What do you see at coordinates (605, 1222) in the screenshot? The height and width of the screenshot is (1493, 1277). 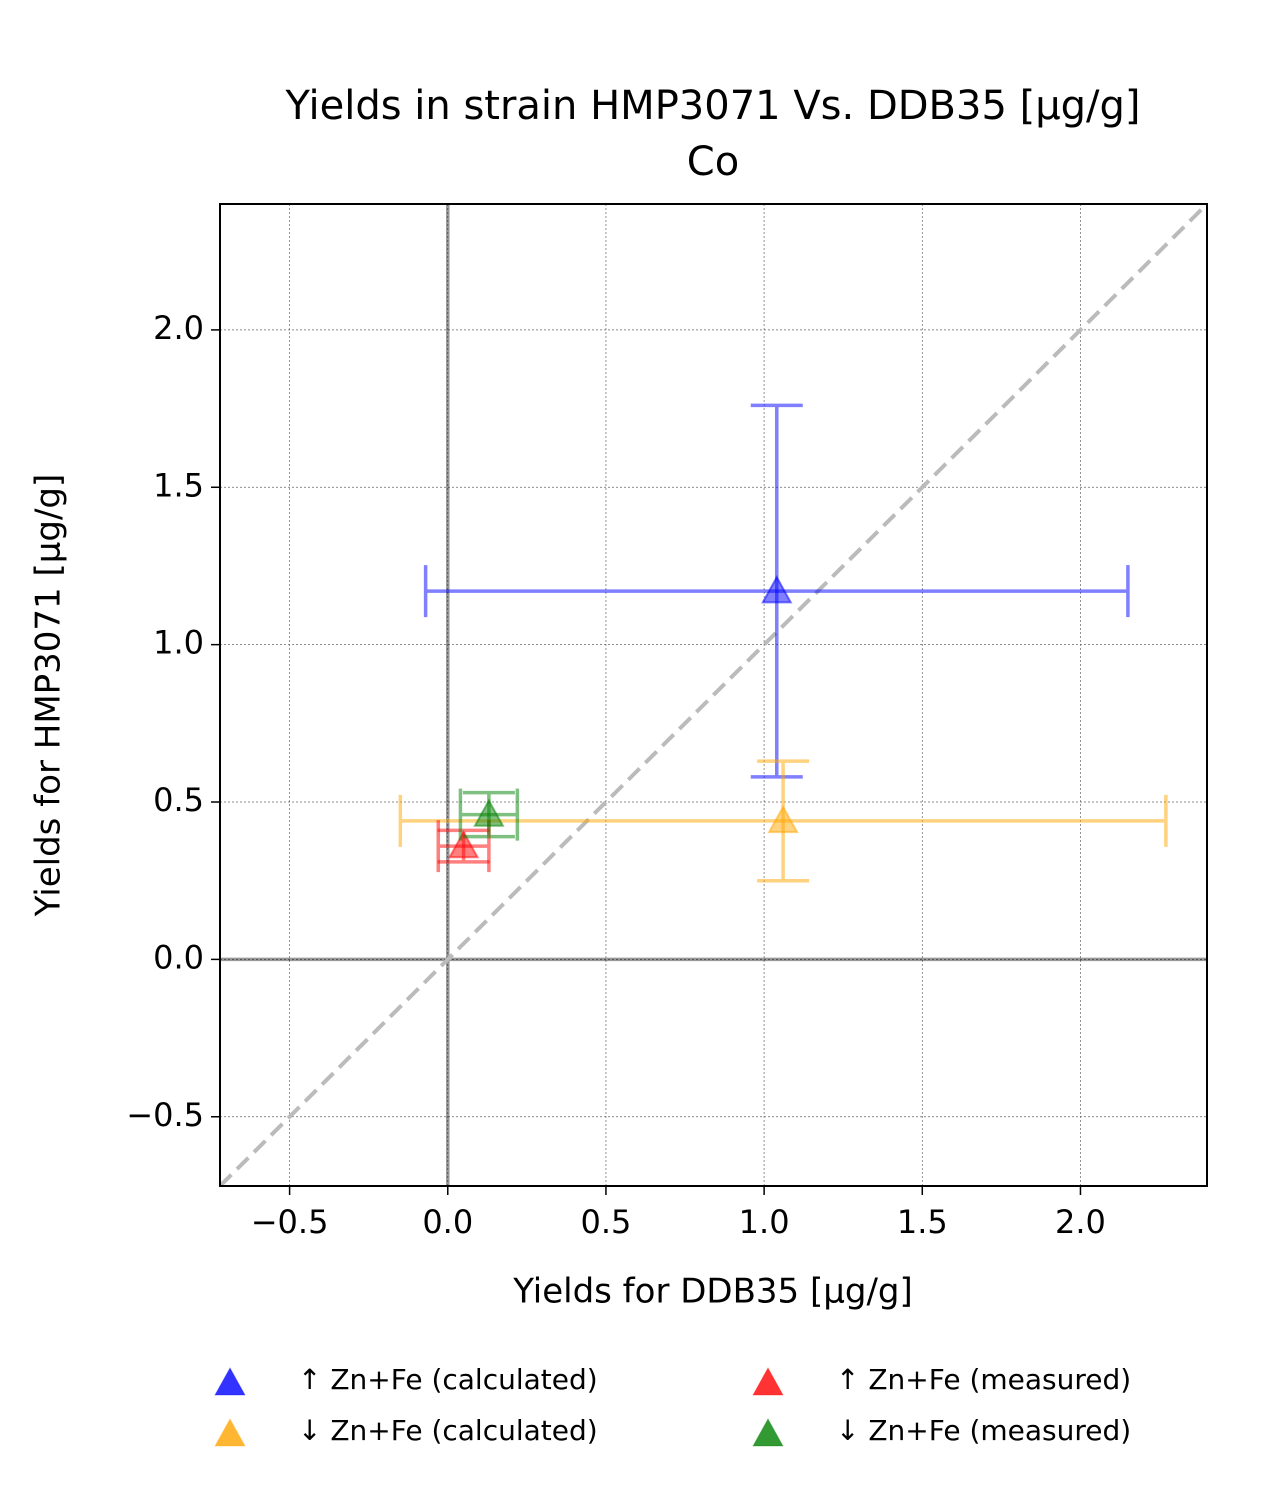 I see `x-tick-label: 0.5` at bounding box center [605, 1222].